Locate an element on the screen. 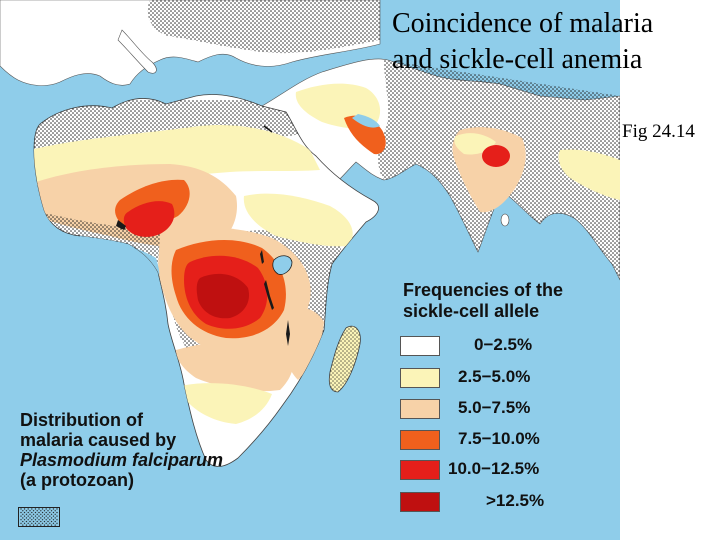  legend-label-4: 10.0−12.5% is located at coordinates (494, 468).